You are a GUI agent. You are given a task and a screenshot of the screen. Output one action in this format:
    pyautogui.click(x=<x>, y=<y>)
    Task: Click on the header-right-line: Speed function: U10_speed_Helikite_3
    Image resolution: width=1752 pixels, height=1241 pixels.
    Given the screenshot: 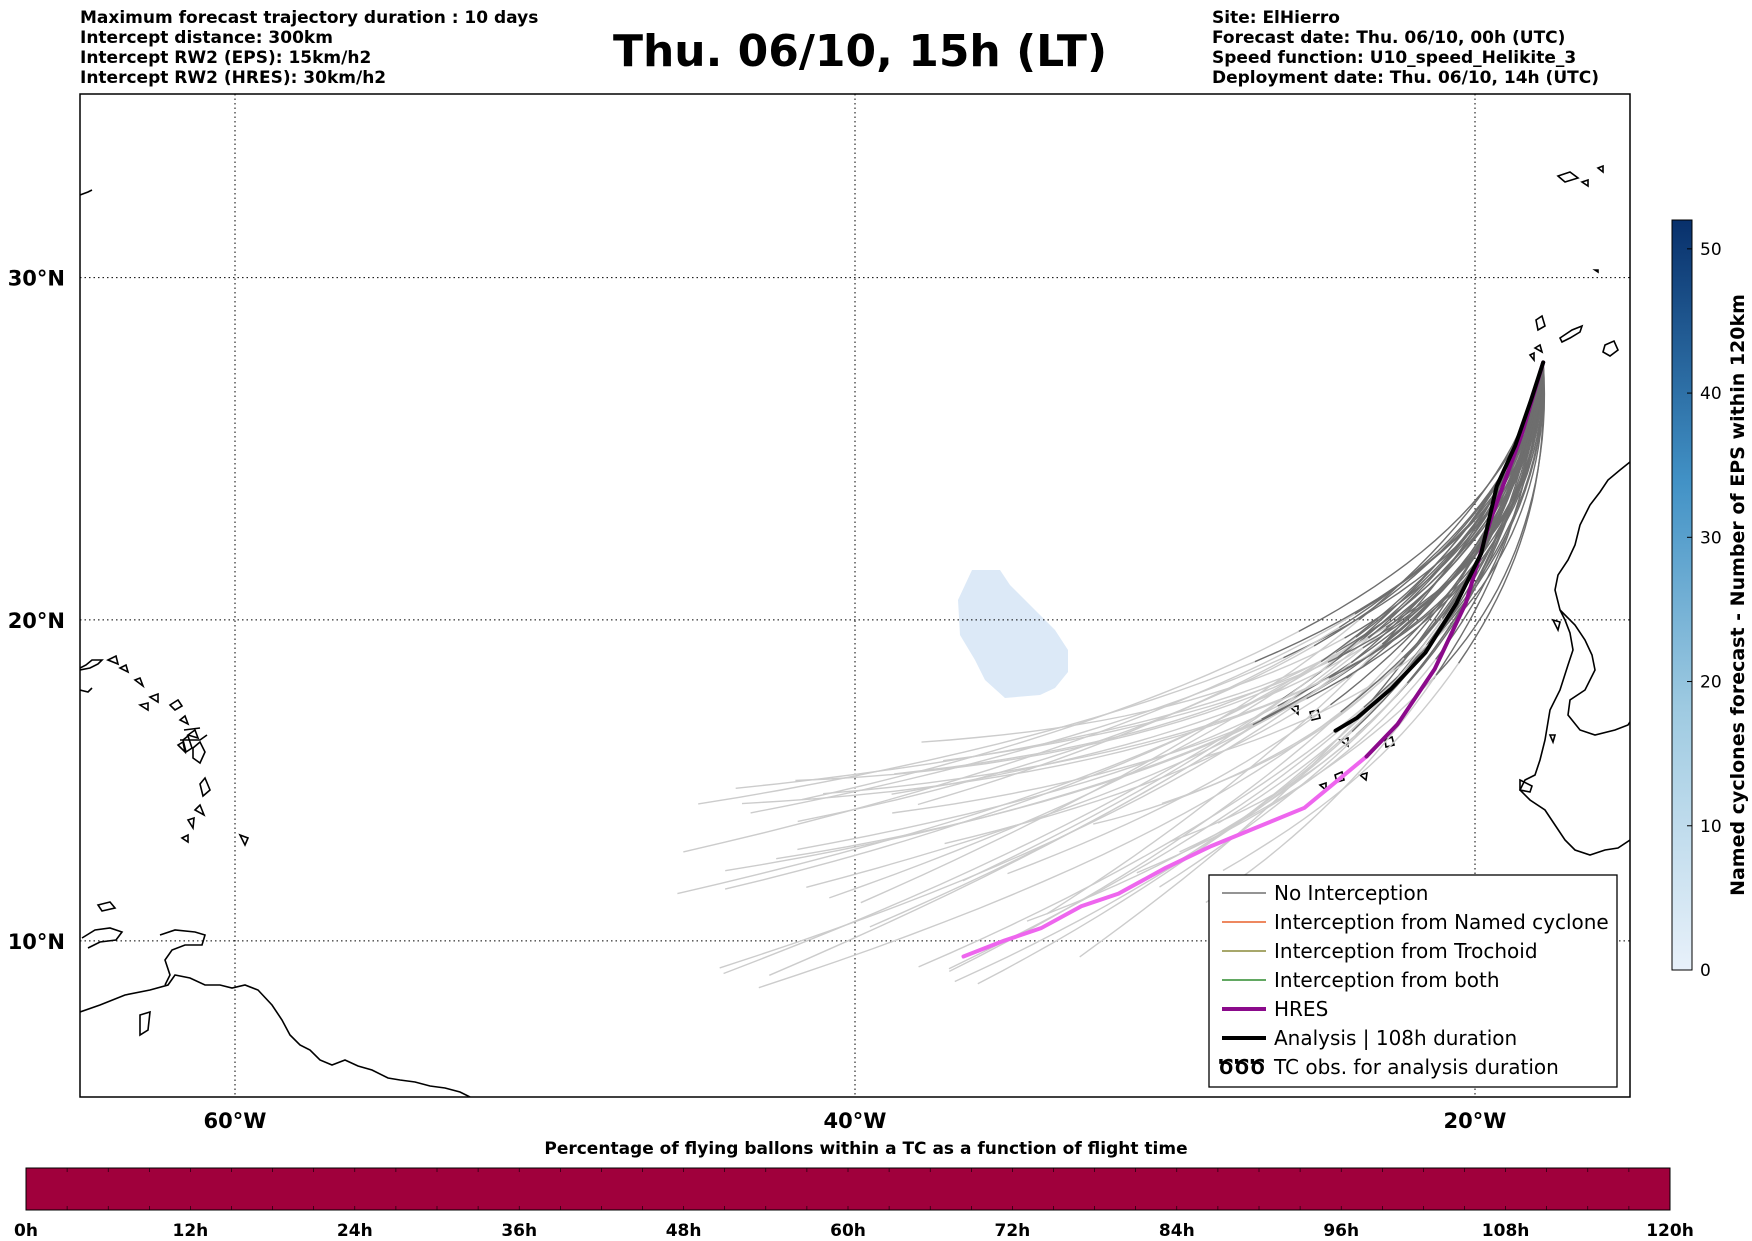 What is the action you would take?
    pyautogui.click(x=1394, y=58)
    